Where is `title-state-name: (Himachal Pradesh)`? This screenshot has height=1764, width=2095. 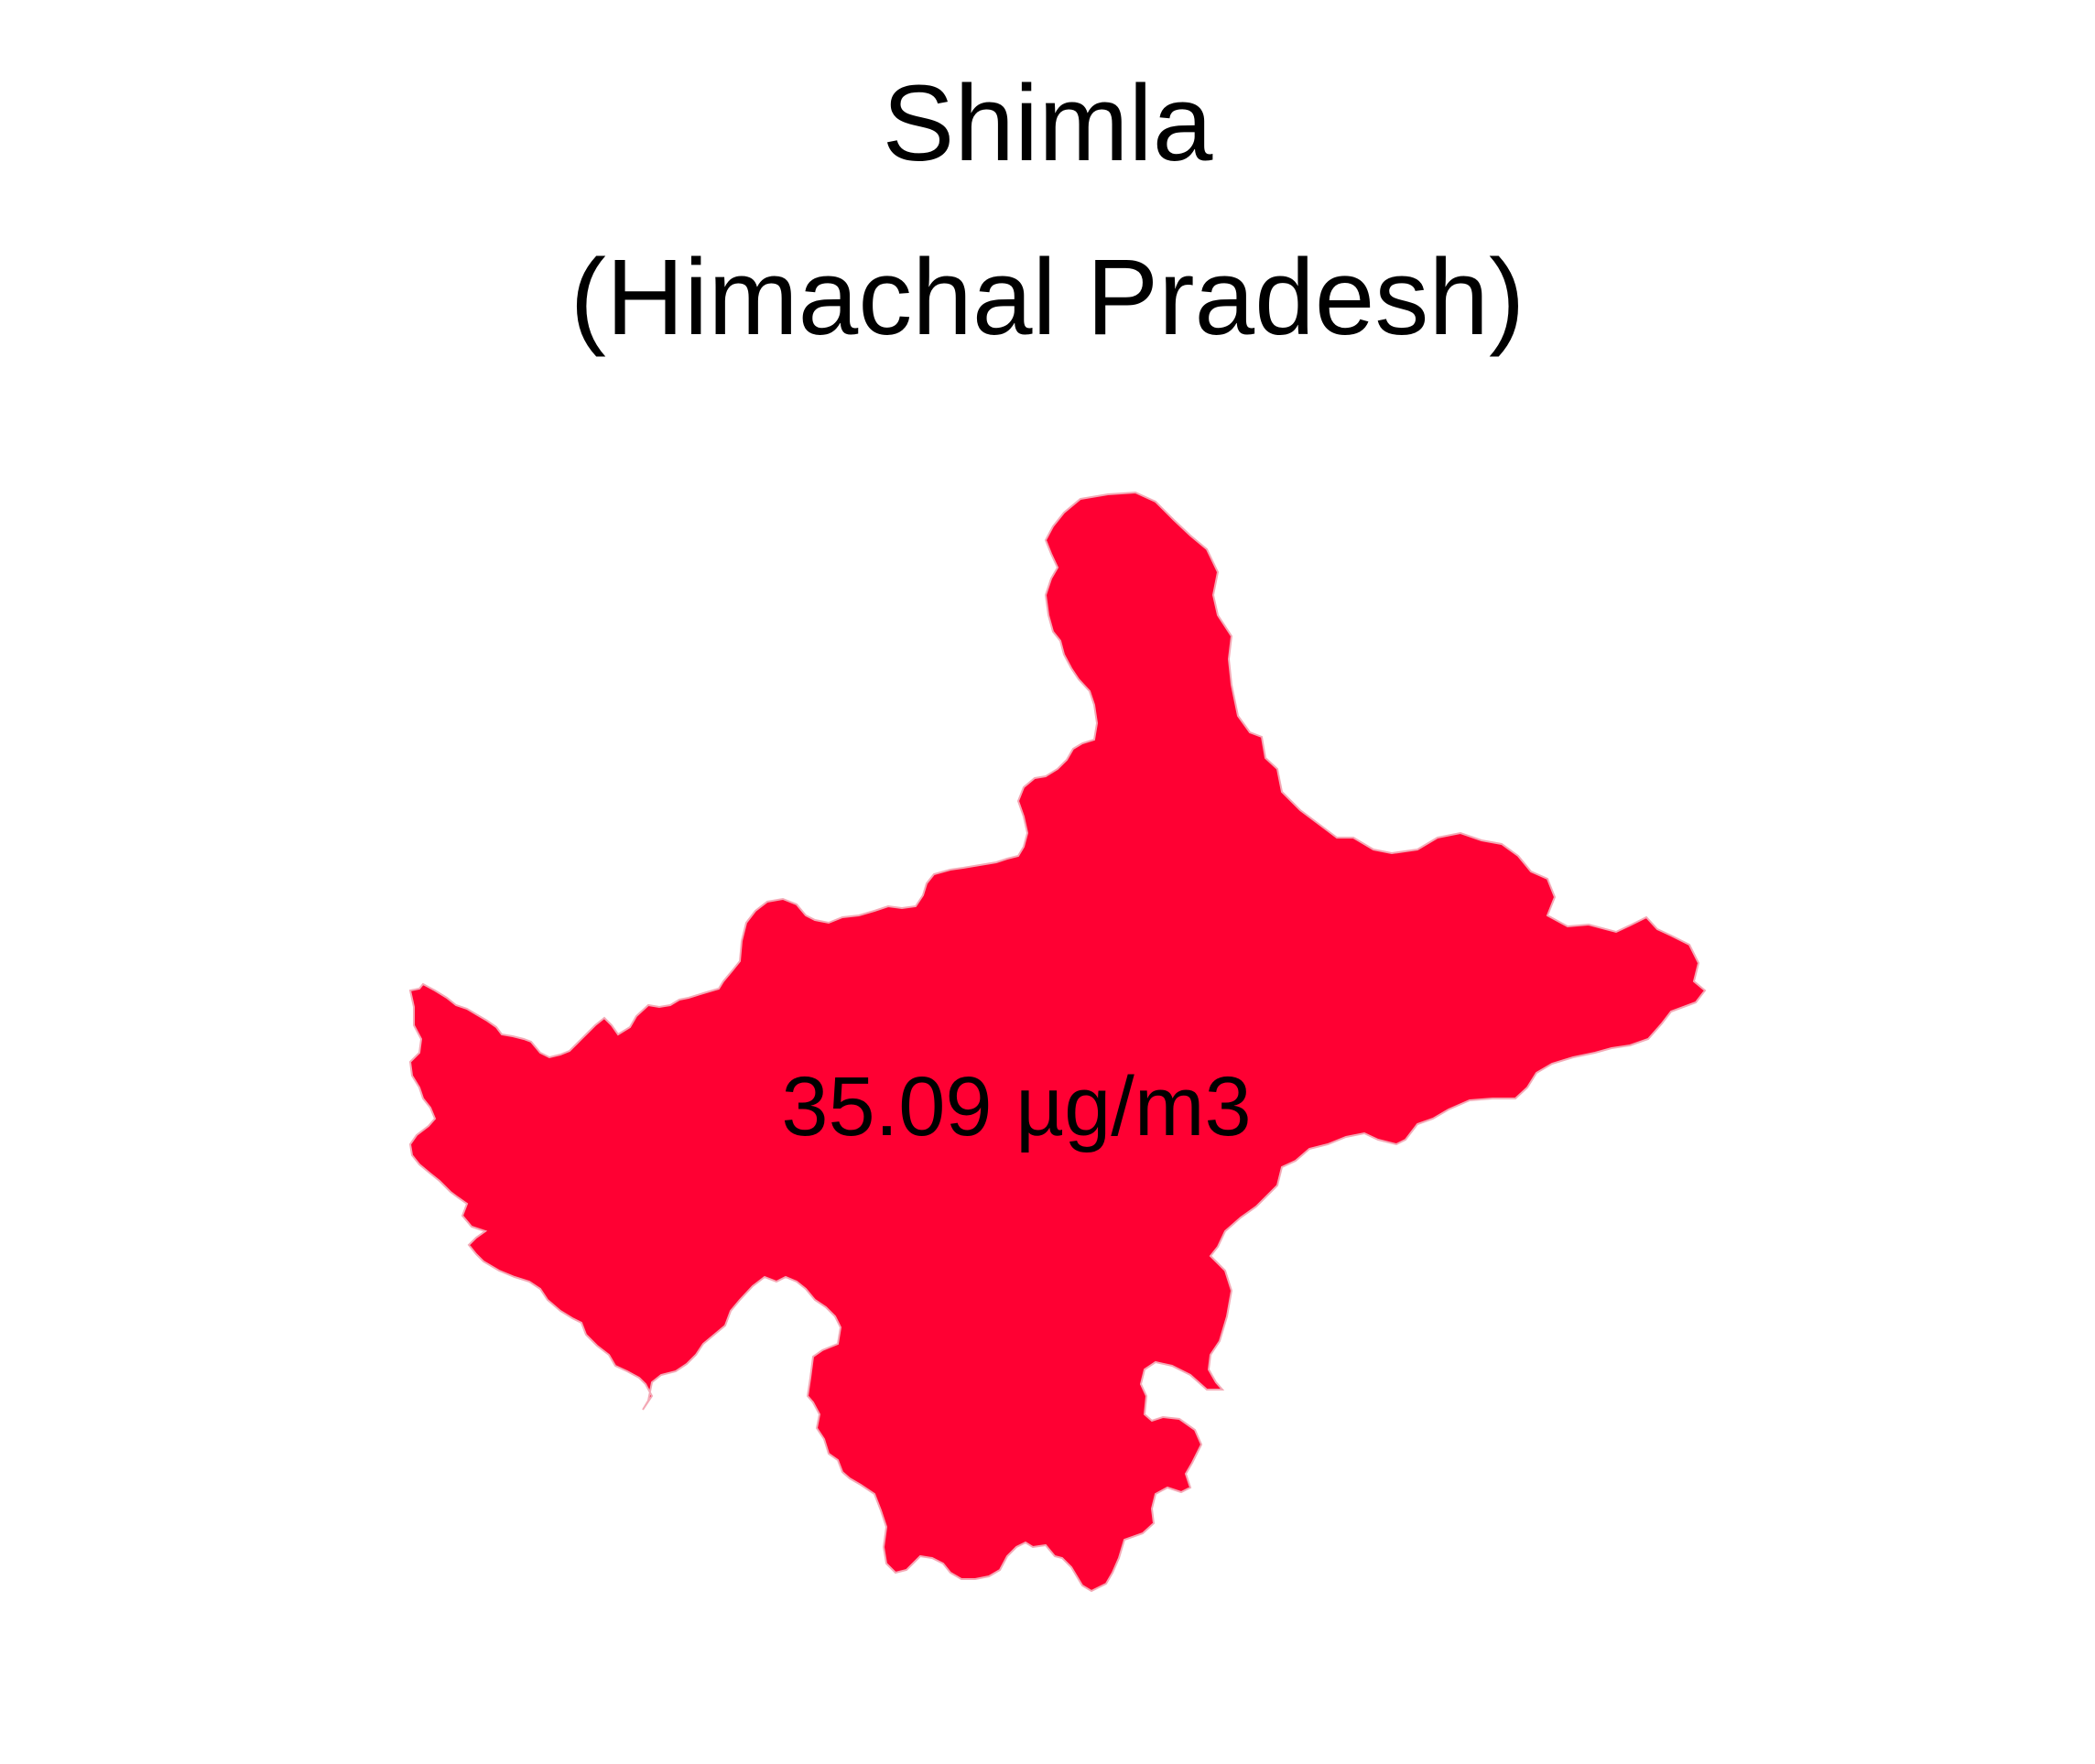
title-state-name: (Himachal Pradesh) is located at coordinates (1047, 298).